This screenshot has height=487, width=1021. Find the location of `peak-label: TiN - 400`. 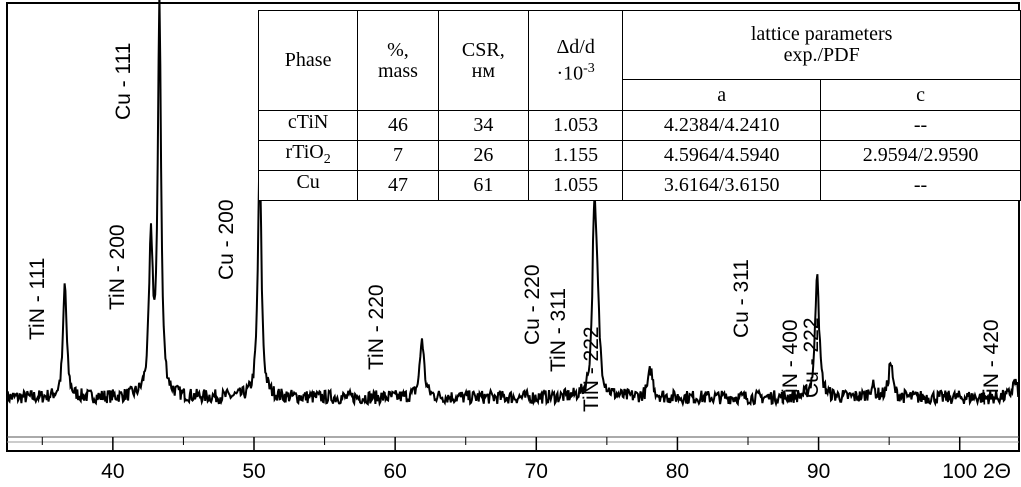

peak-label: TiN - 400 is located at coordinates (790, 362).